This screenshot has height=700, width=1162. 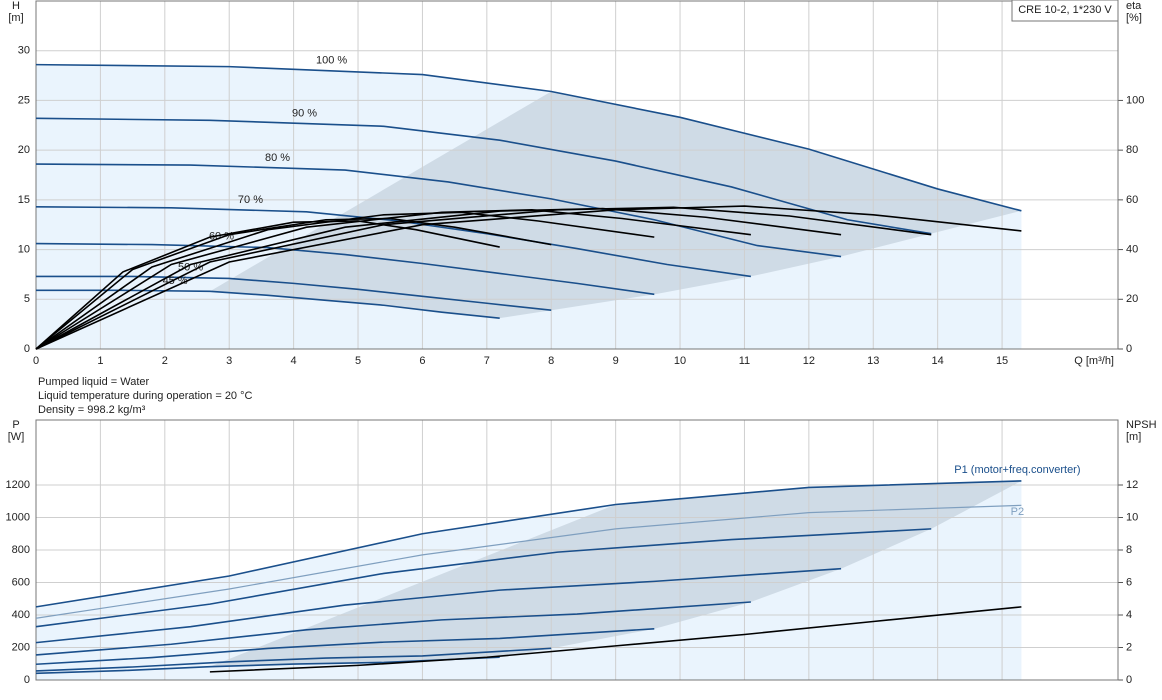 I want to click on y-axis-unit: [m], so click(x=15, y=18).